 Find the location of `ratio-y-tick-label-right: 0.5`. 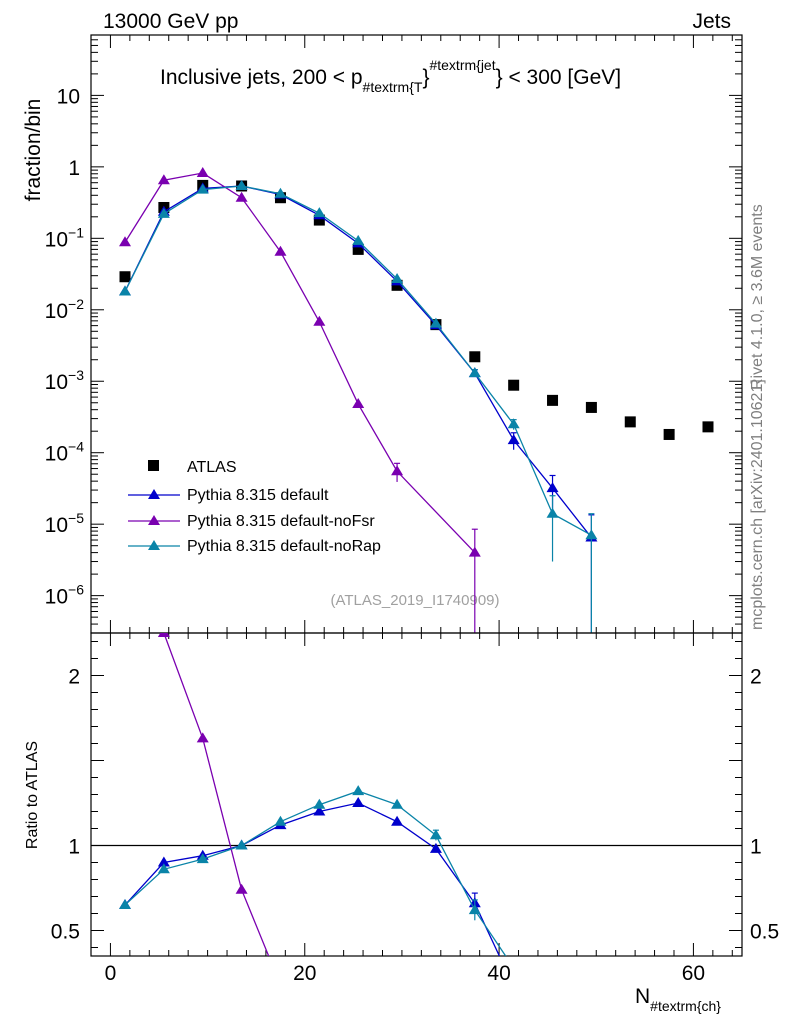

ratio-y-tick-label-right: 0.5 is located at coordinates (764, 932).